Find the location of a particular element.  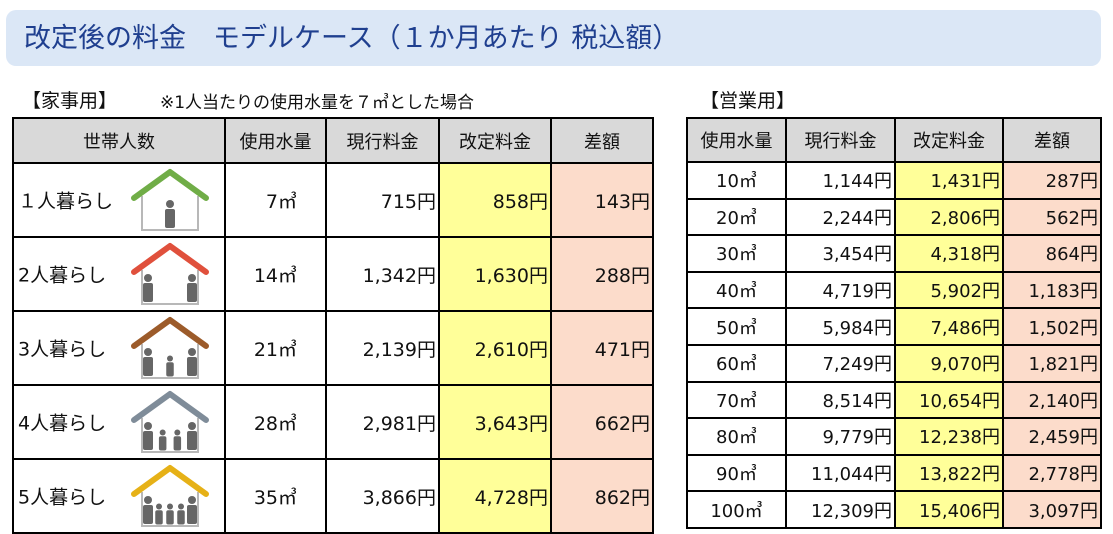

title-banner: 改定後の料金 モデルケース（１か月あたり 税込額） is located at coordinates (553, 38).